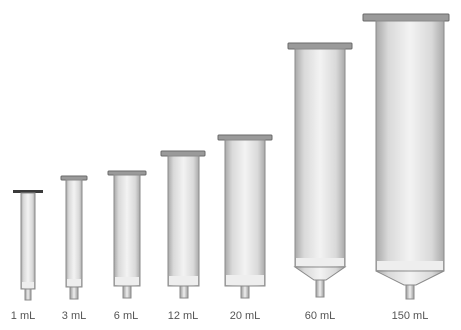  Describe the element at coordinates (245, 316) in the screenshot. I see `column-20ml-label: 20 mL` at that location.